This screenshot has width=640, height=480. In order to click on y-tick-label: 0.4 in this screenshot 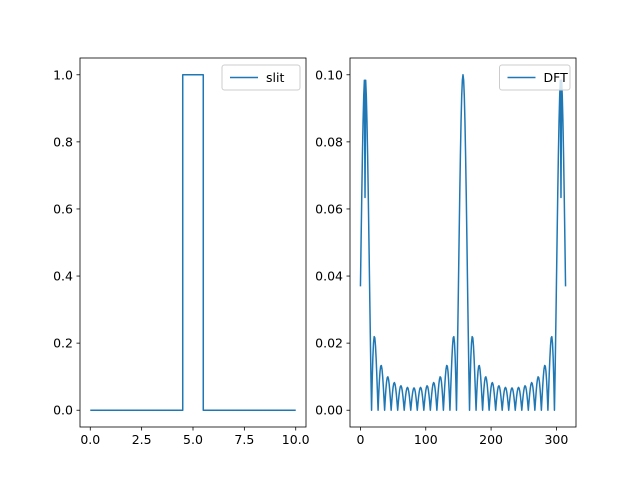, I will do `click(63, 276)`.